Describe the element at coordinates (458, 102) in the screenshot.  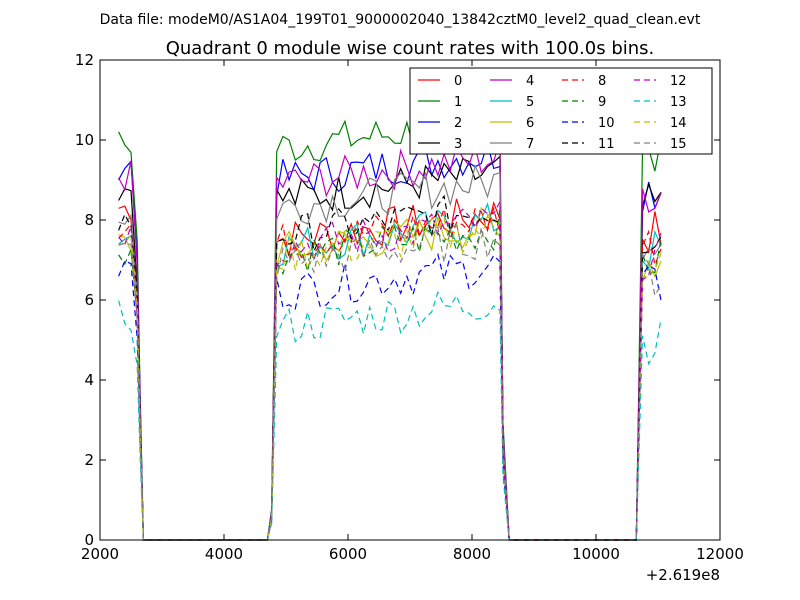
I see `legend-label-1: 1` at that location.